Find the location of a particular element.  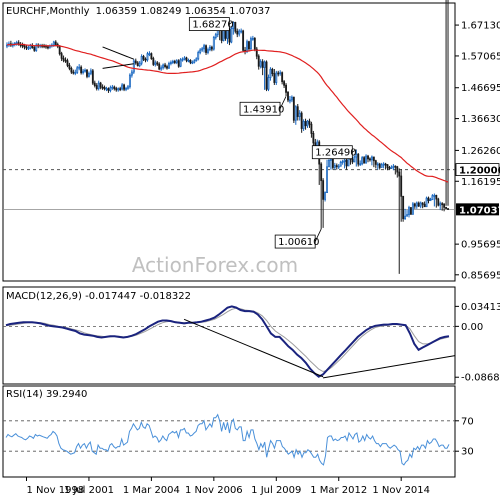

rsi-series is located at coordinates (229, 439).